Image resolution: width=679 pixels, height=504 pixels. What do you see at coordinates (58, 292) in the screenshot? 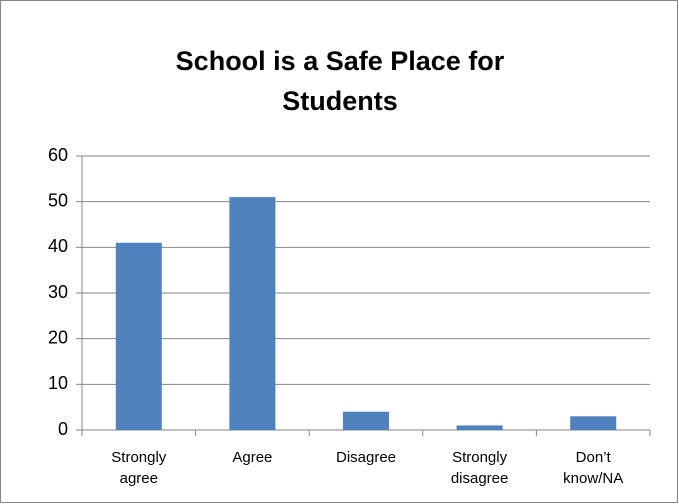
I see `y-tick-label: 30` at bounding box center [58, 292].